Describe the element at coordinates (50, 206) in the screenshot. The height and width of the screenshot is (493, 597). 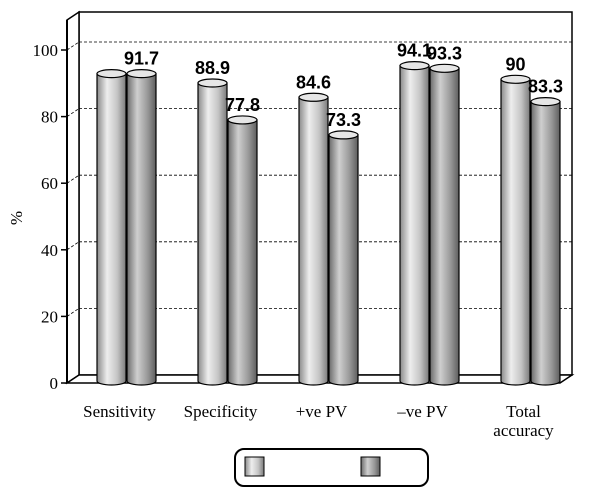
I see `y-axis: 0 20 40 60 80 100` at that location.